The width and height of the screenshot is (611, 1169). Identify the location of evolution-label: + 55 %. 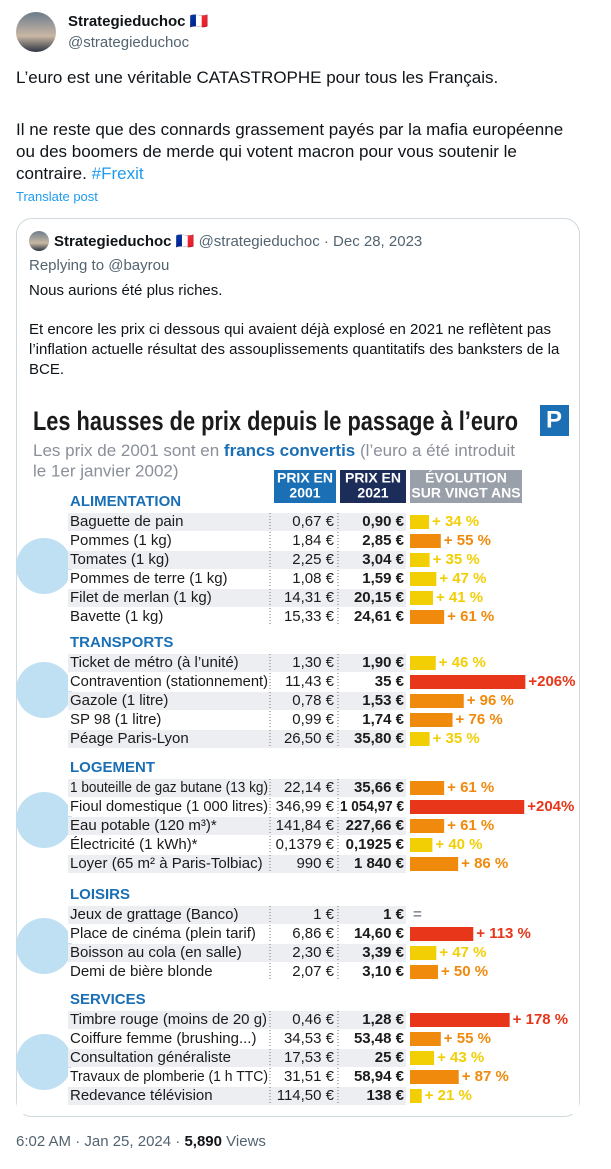
(467, 1038).